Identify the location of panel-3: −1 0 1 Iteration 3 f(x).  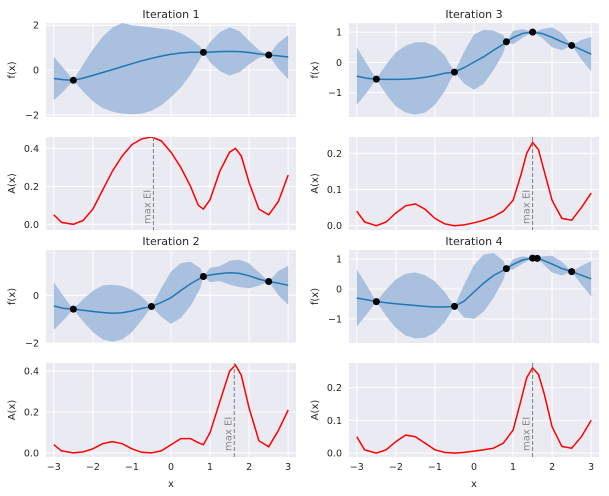
(454, 62).